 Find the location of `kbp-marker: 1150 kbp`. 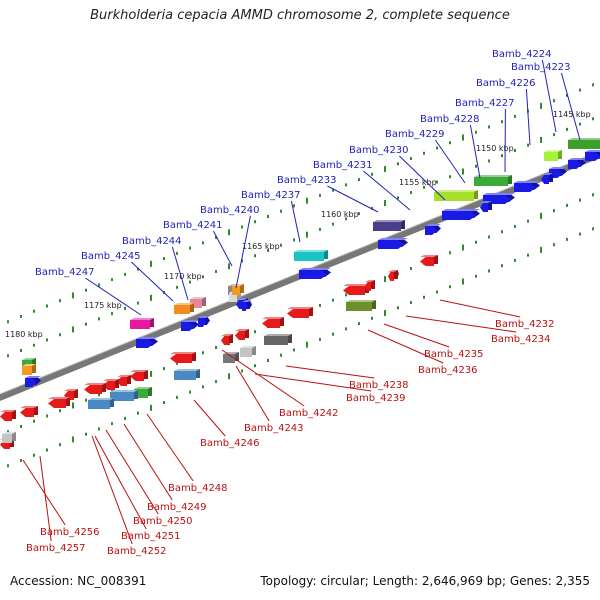

kbp-marker: 1150 kbp is located at coordinates (495, 148).